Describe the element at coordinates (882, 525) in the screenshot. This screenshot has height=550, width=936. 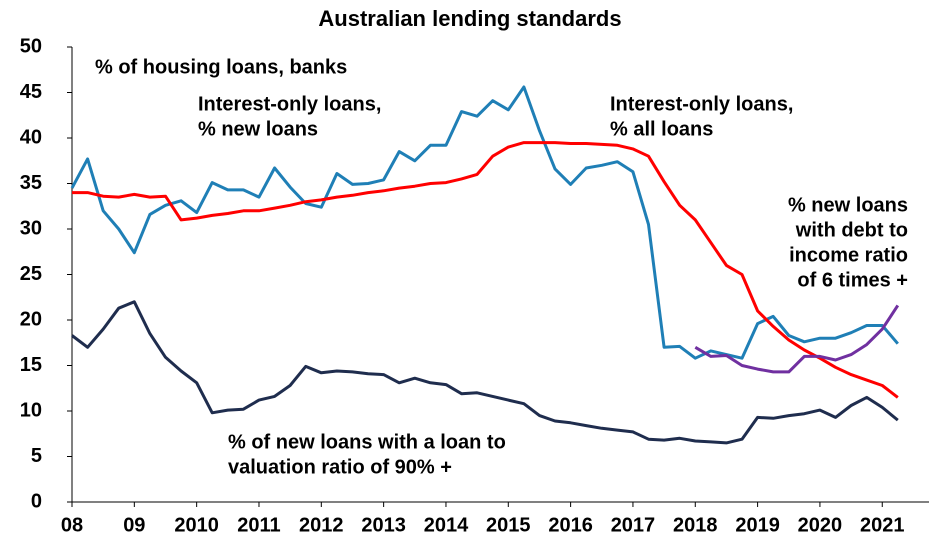
I see `x-tick-label: 2021` at that location.